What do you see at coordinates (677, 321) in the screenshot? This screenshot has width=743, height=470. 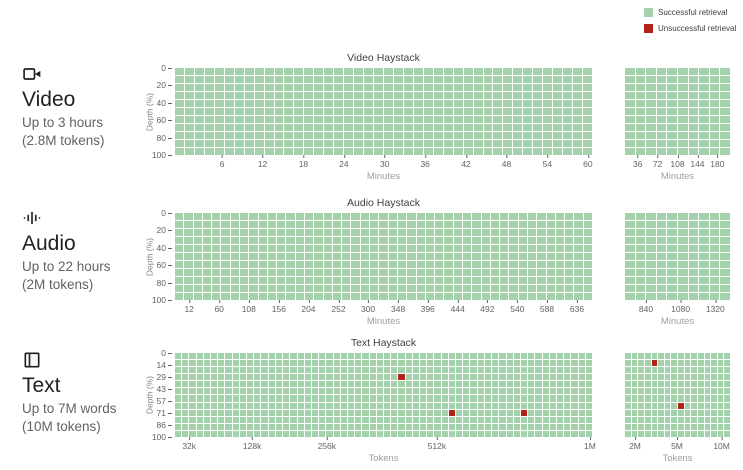 I see `x-axis-label: Minutes` at bounding box center [677, 321].